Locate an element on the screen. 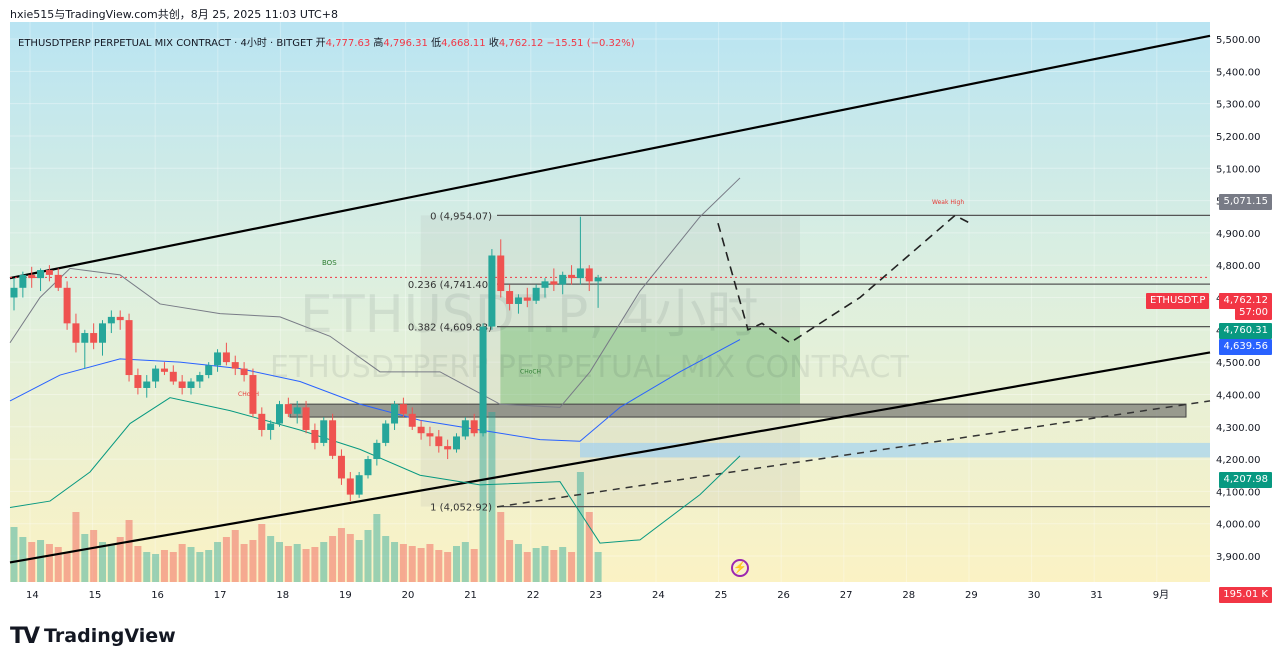  time-tick-label: 18 is located at coordinates (282, 595).